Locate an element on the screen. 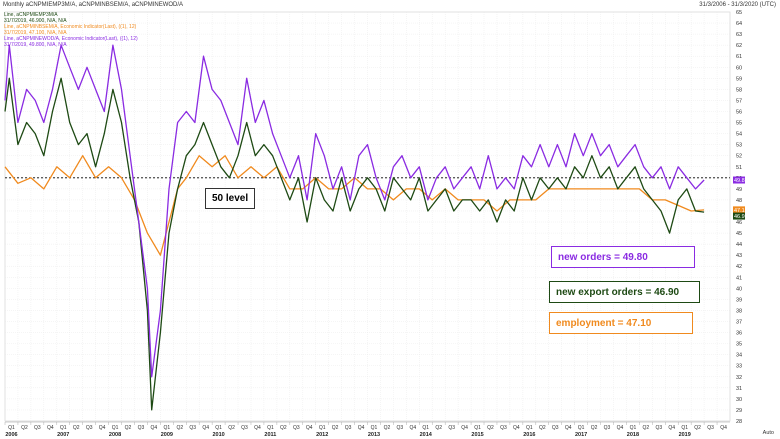  new-orders-annotation: new orders = 49.80 is located at coordinates (623, 257).